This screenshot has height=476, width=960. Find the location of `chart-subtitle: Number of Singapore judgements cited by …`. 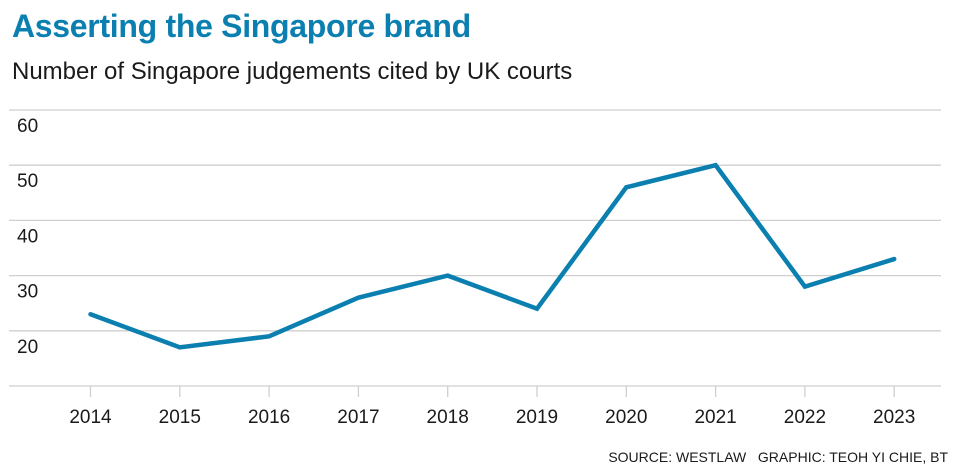

chart-subtitle: Number of Singapore judgements cited by … is located at coordinates (292, 71).